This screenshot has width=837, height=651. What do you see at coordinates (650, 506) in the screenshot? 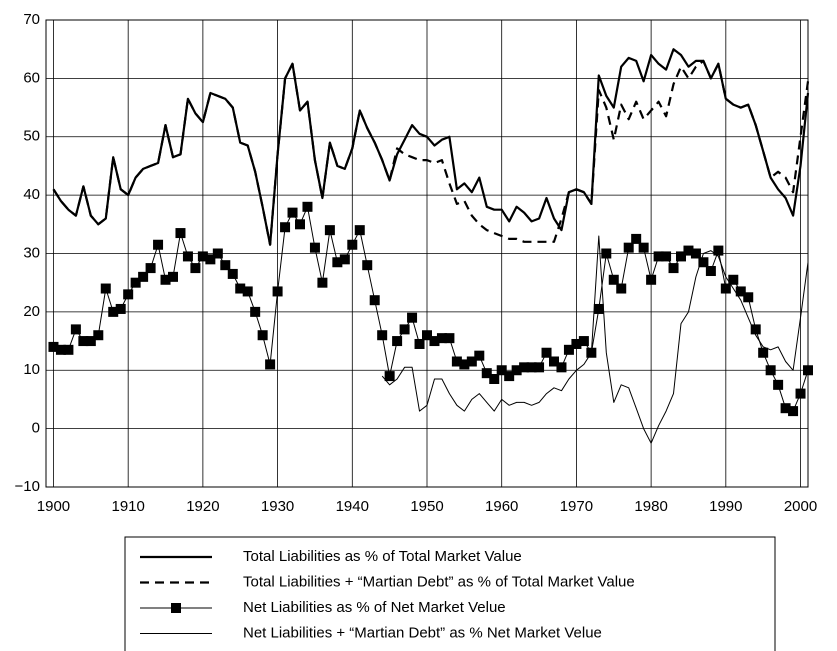
I see `x-tick-label: 1980` at bounding box center [650, 506].